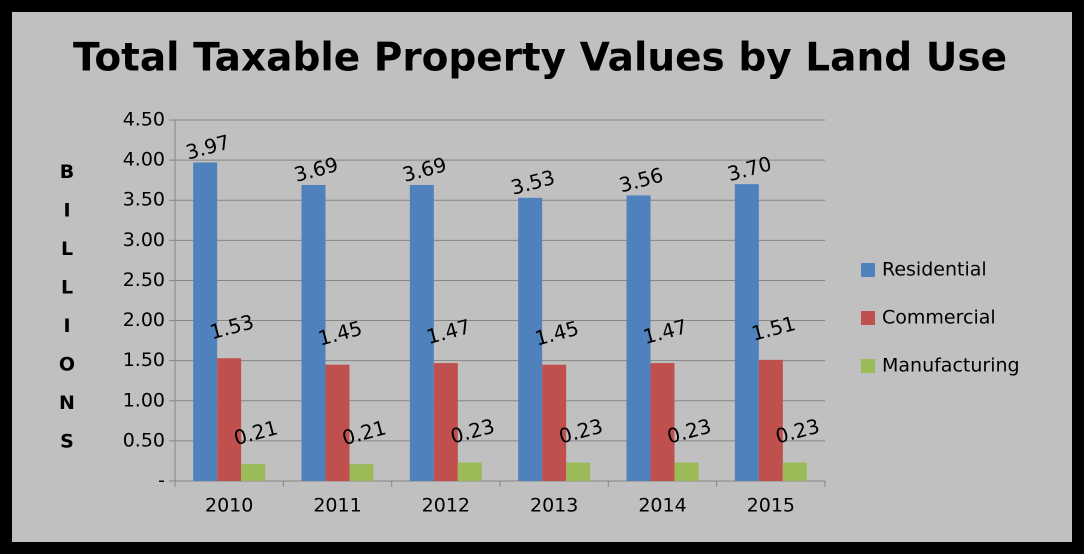 The image size is (1084, 554). Describe the element at coordinates (144, 160) in the screenshot. I see `y-tick-label: 4.00` at that location.